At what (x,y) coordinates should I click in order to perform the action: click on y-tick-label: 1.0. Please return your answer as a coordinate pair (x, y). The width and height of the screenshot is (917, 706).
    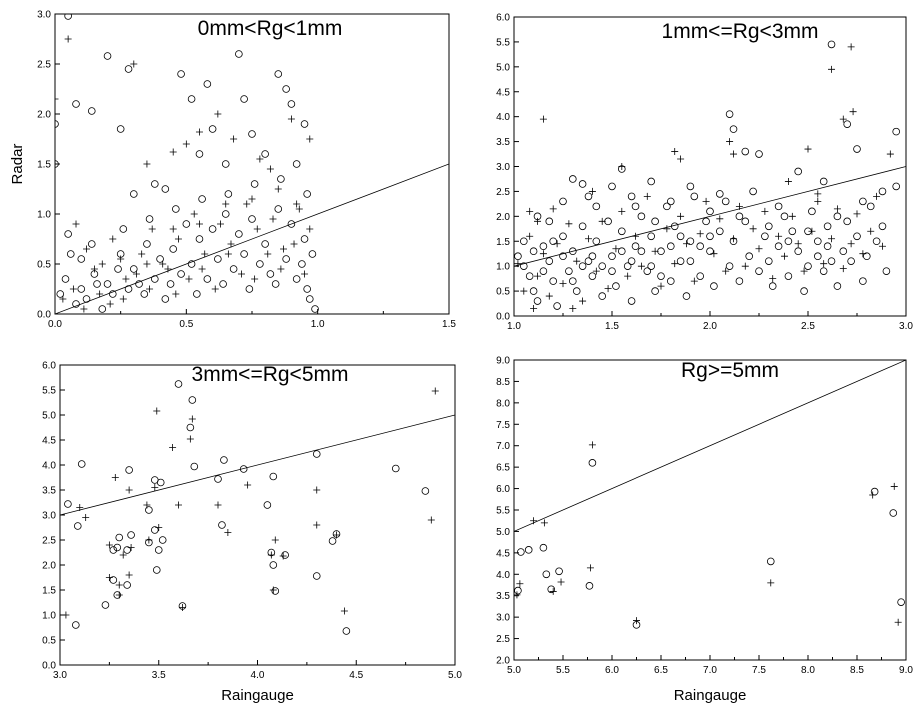
    Looking at the image, I should click on (44, 215).